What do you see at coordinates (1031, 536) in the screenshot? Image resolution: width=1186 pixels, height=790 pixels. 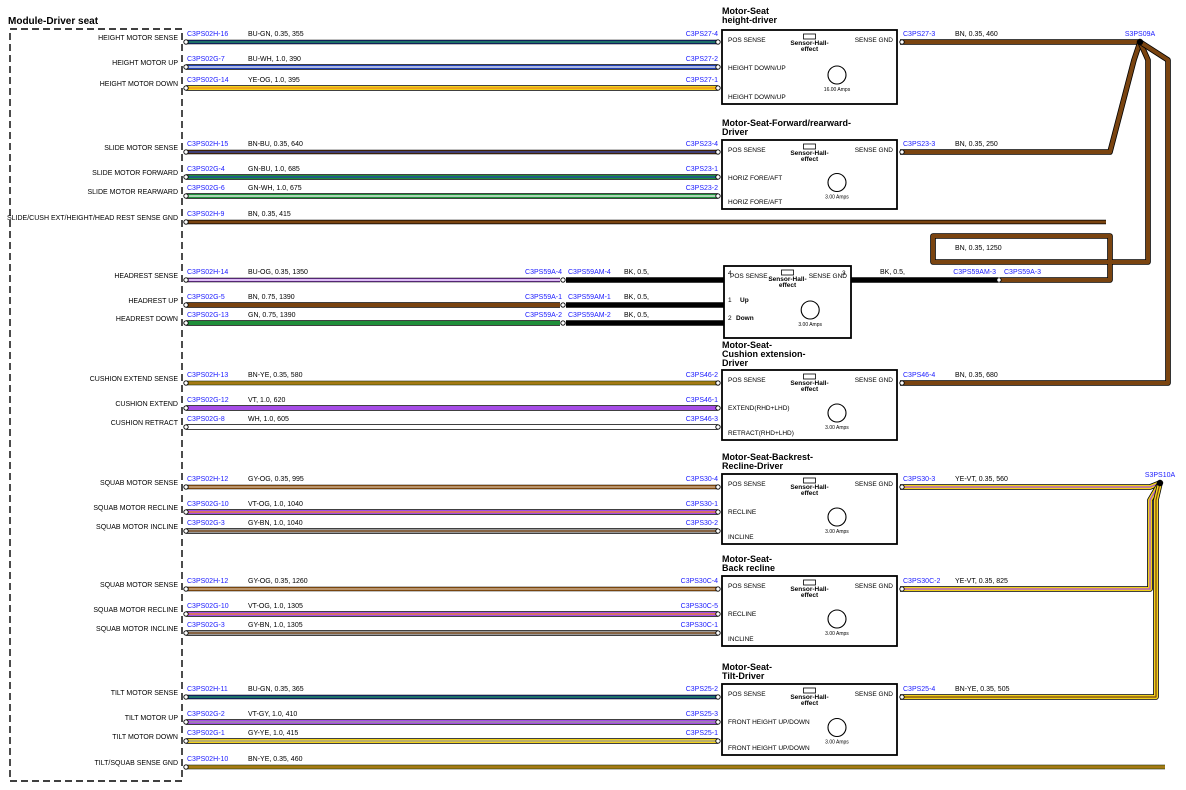 I see `ground-wire-g5` at bounding box center [1031, 536].